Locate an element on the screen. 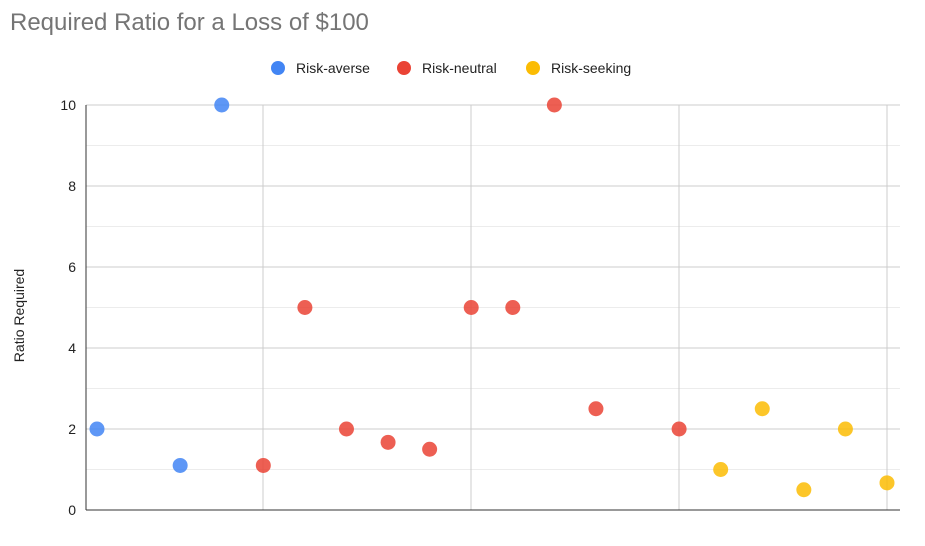 The image size is (925, 546). chart-title: Required Ratio for a Loss of $100 is located at coordinates (189, 22).